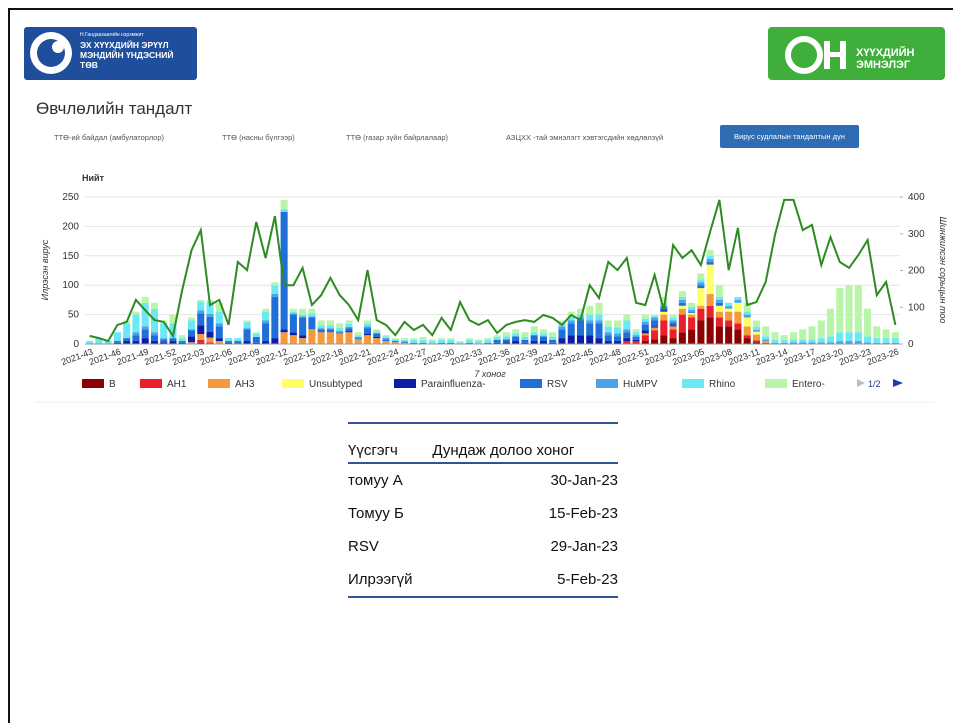 The height and width of the screenshot is (723, 953). Describe the element at coordinates (70, 197) in the screenshot. I see `y-tick-label: 250` at that location.